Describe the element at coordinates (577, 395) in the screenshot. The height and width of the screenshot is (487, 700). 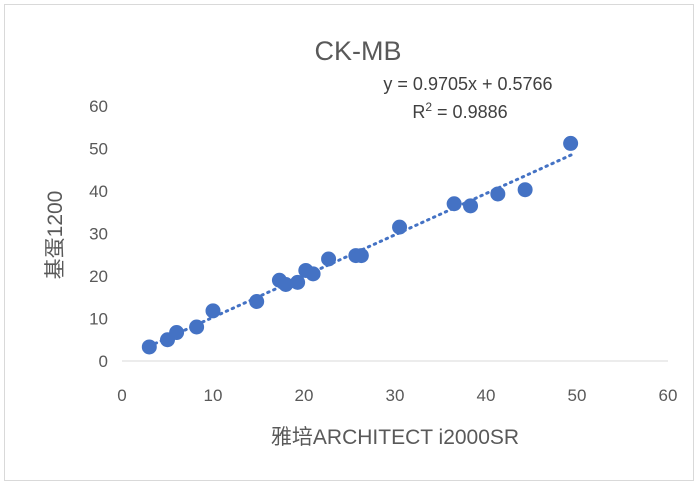
I see `x-tick-label: 50` at that location.